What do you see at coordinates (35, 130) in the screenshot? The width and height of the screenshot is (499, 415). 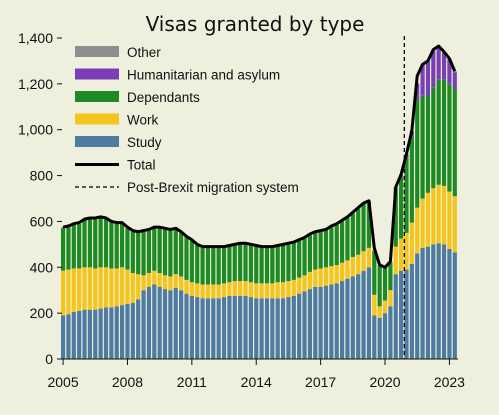 I see `y-tick-label: 1,000` at bounding box center [35, 130].